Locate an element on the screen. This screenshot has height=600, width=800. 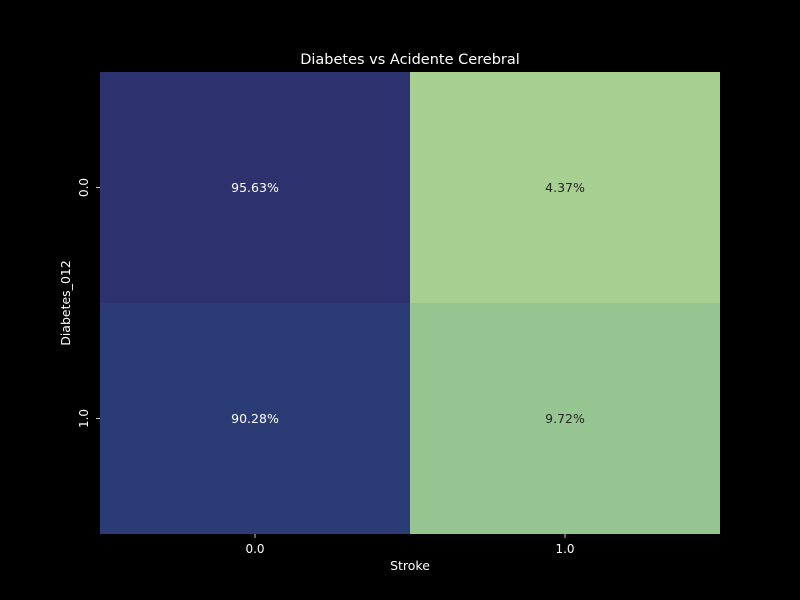
x-axis-label: Stroke is located at coordinates (410, 565).